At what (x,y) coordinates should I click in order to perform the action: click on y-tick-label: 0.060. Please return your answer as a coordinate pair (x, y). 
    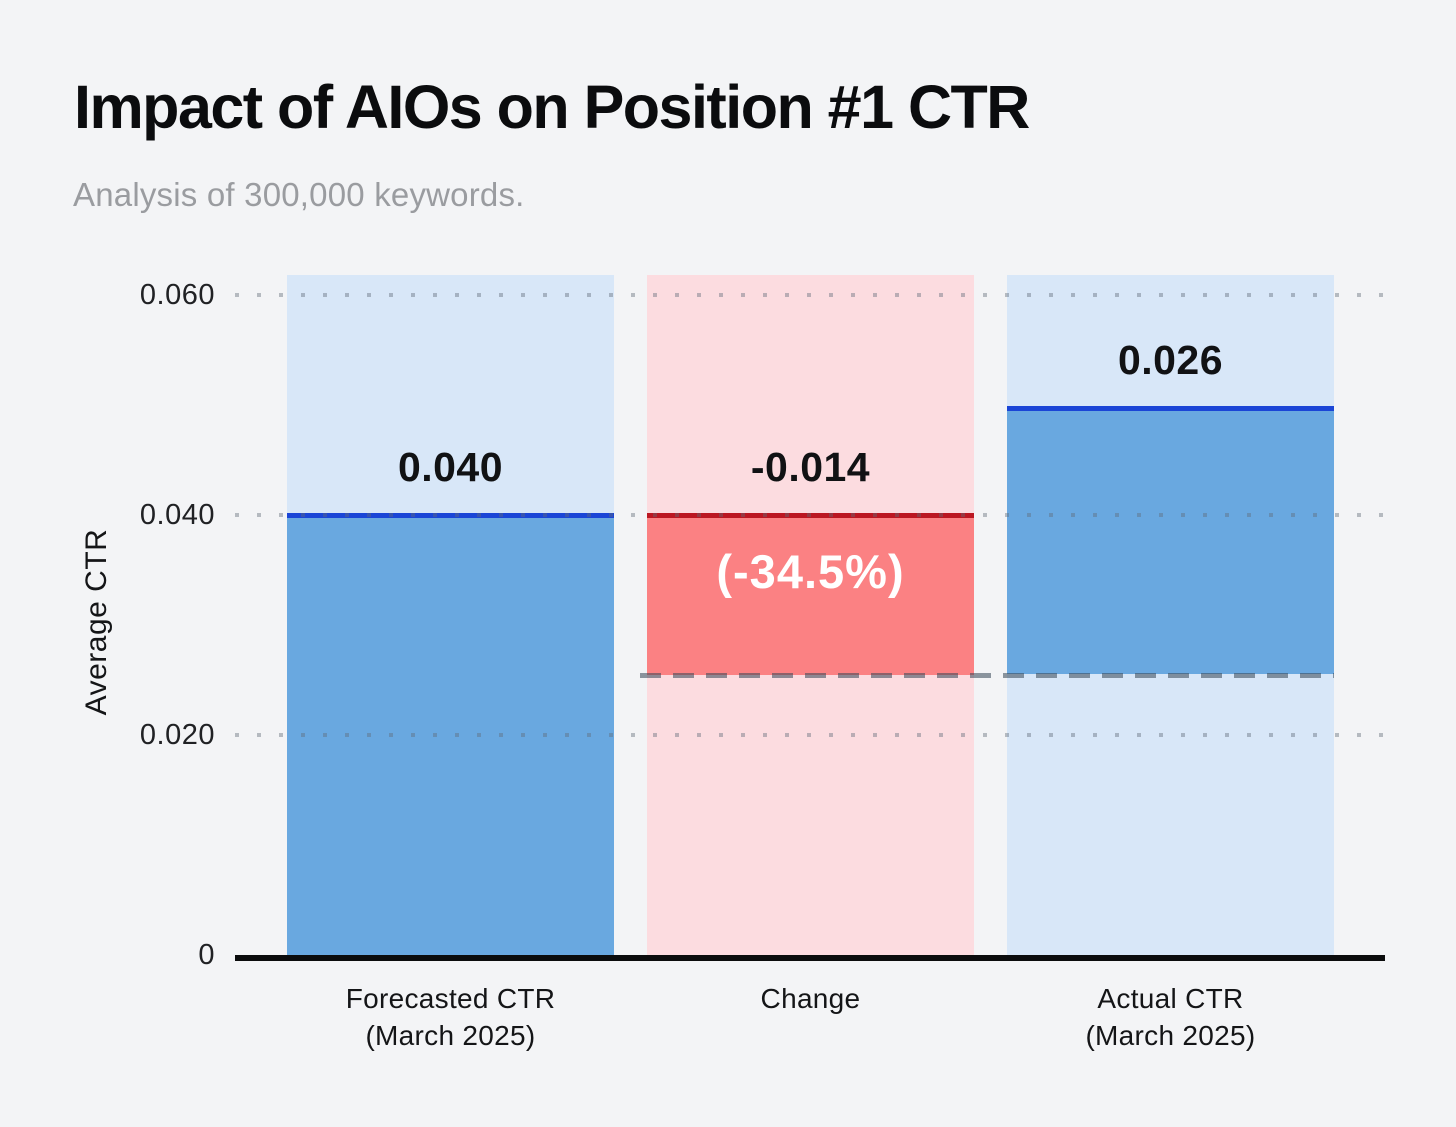
    Looking at the image, I should click on (177, 295).